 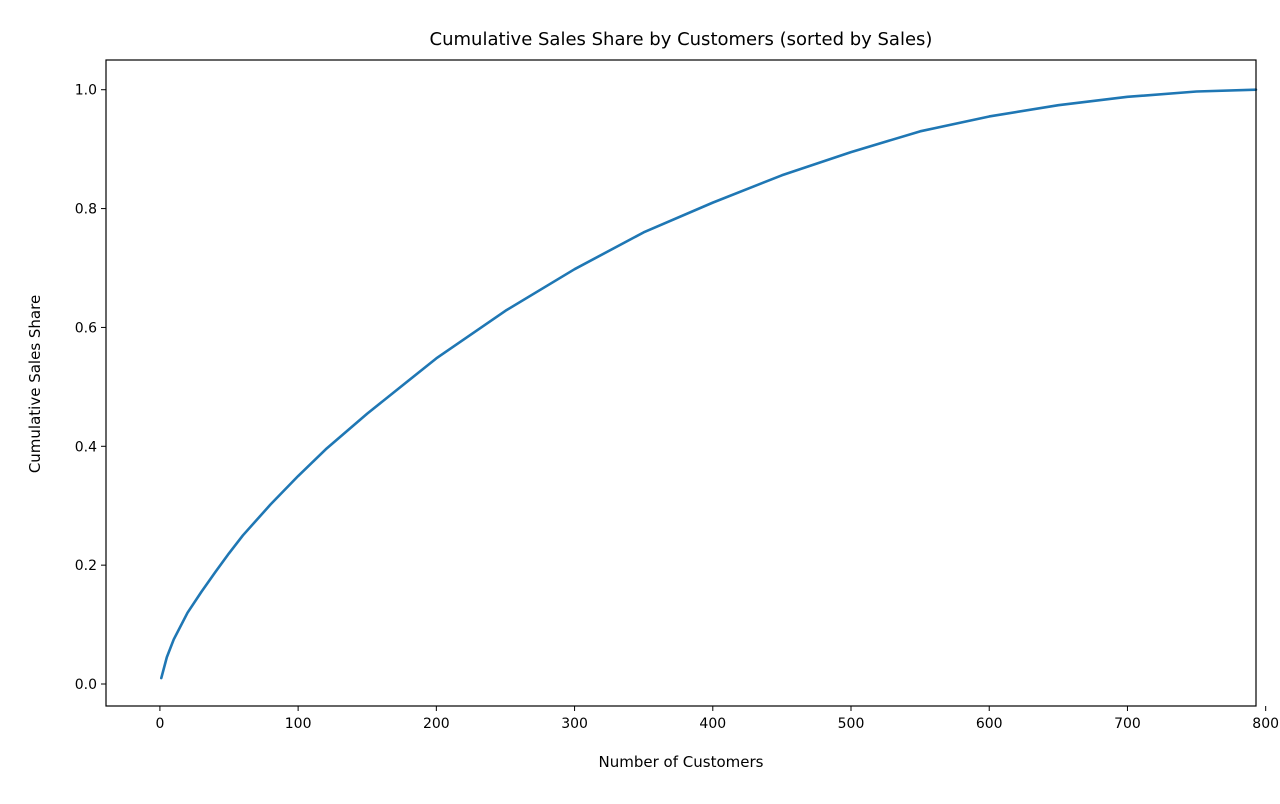 What do you see at coordinates (1127, 724) in the screenshot?
I see `x-tick-label: 700` at bounding box center [1127, 724].